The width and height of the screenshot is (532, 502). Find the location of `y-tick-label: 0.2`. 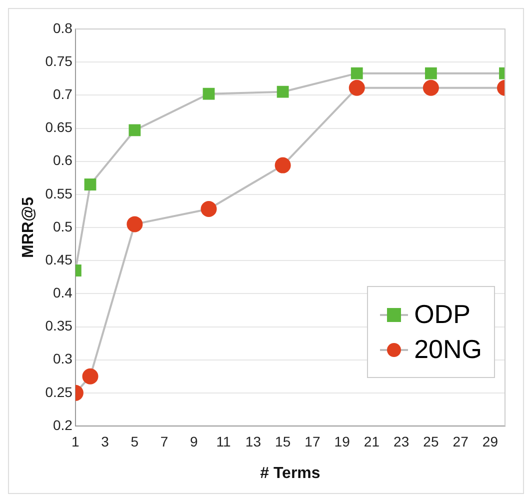

y-tick-label: 0.2 is located at coordinates (62, 424).